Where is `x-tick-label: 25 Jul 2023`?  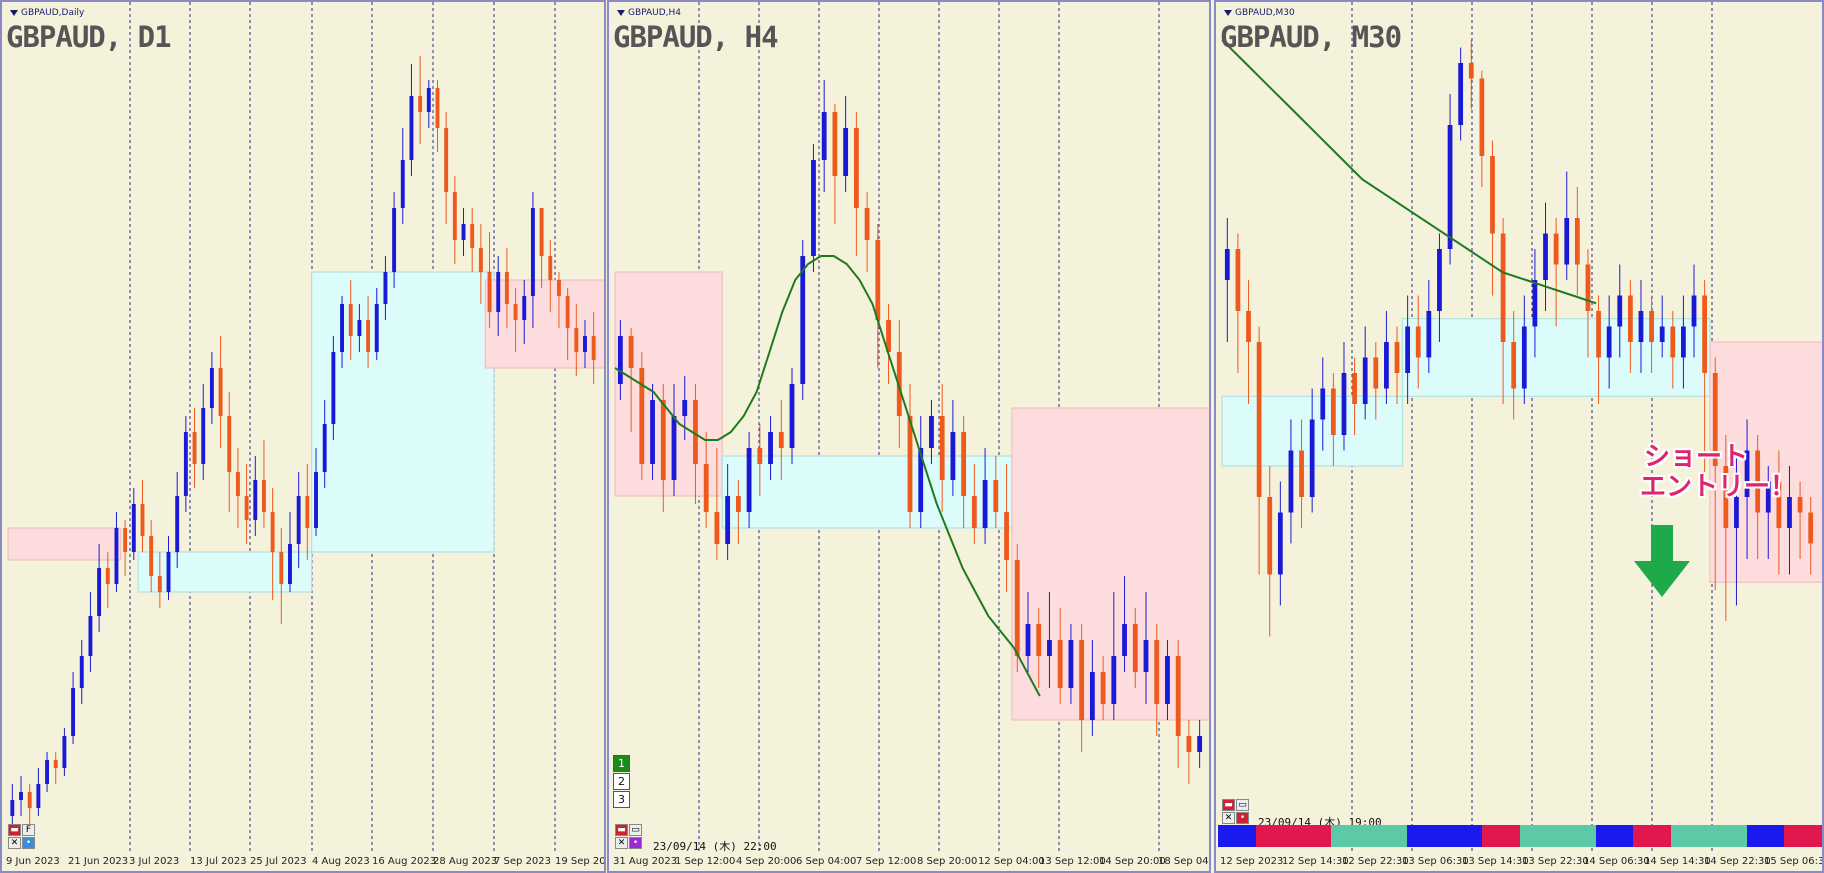
x-tick-label: 25 Jul 2023 is located at coordinates (278, 861).